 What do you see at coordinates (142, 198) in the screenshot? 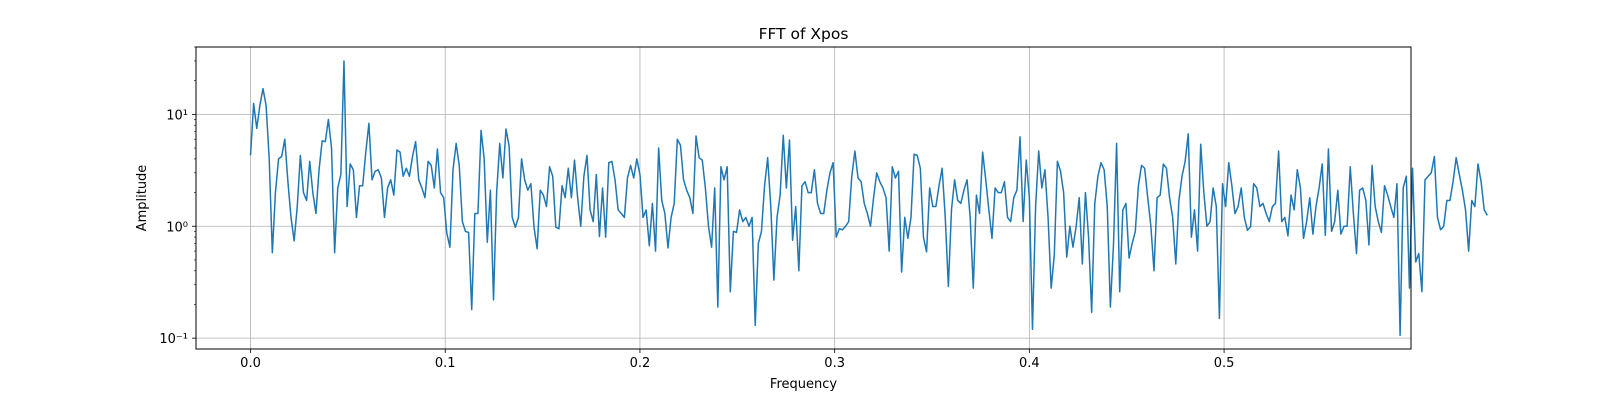
I see `y-axis-label: Amplitude` at bounding box center [142, 198].